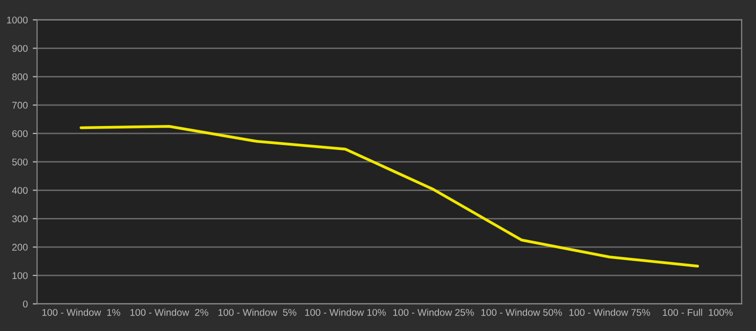 The image size is (756, 331). What do you see at coordinates (20, 276) in the screenshot?
I see `y-tick-label: 100` at bounding box center [20, 276].